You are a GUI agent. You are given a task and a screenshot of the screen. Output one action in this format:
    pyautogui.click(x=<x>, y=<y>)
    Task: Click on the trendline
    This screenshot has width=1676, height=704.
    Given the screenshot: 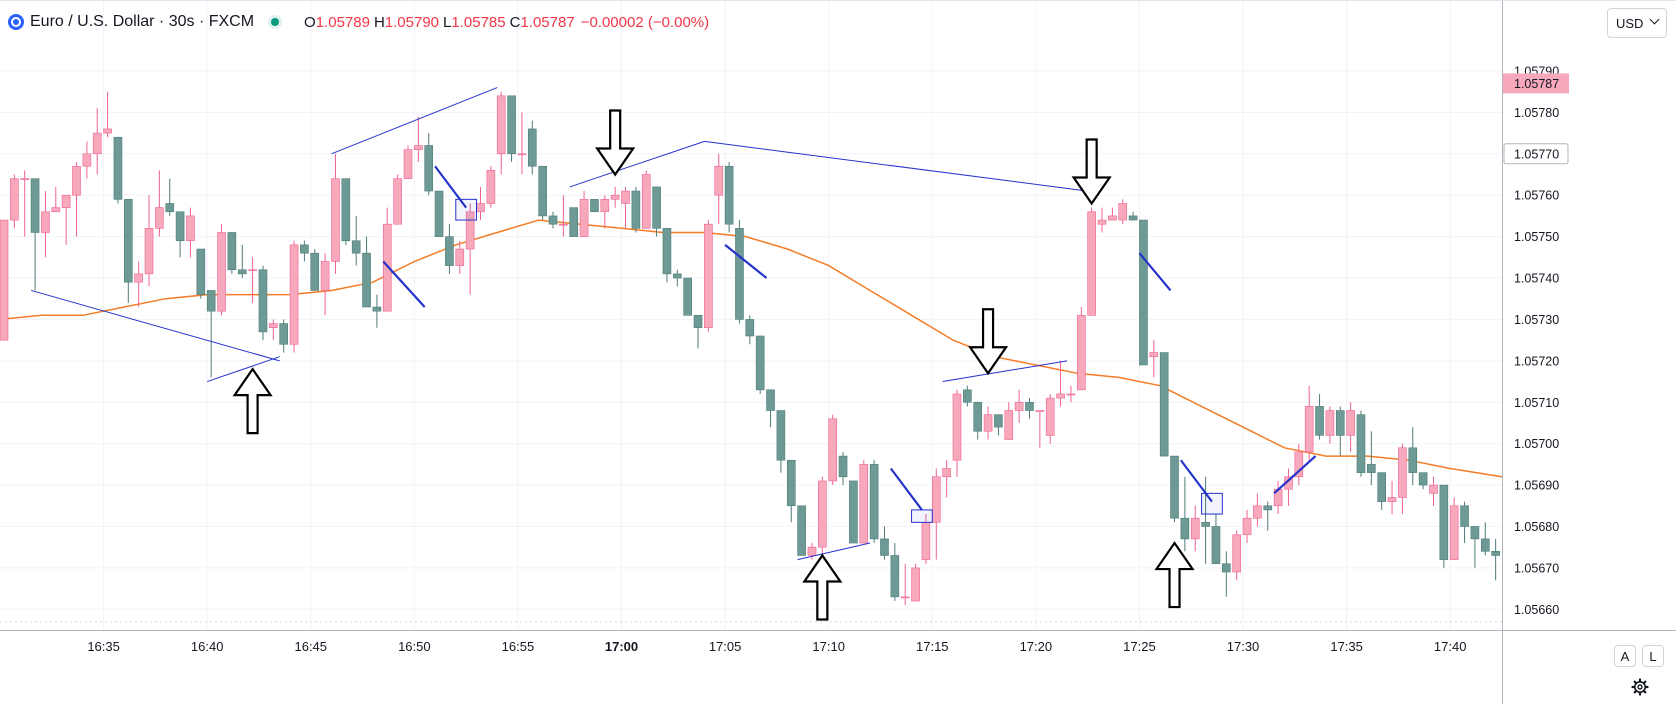 What is the action you would take?
    pyautogui.click(x=155, y=325)
    